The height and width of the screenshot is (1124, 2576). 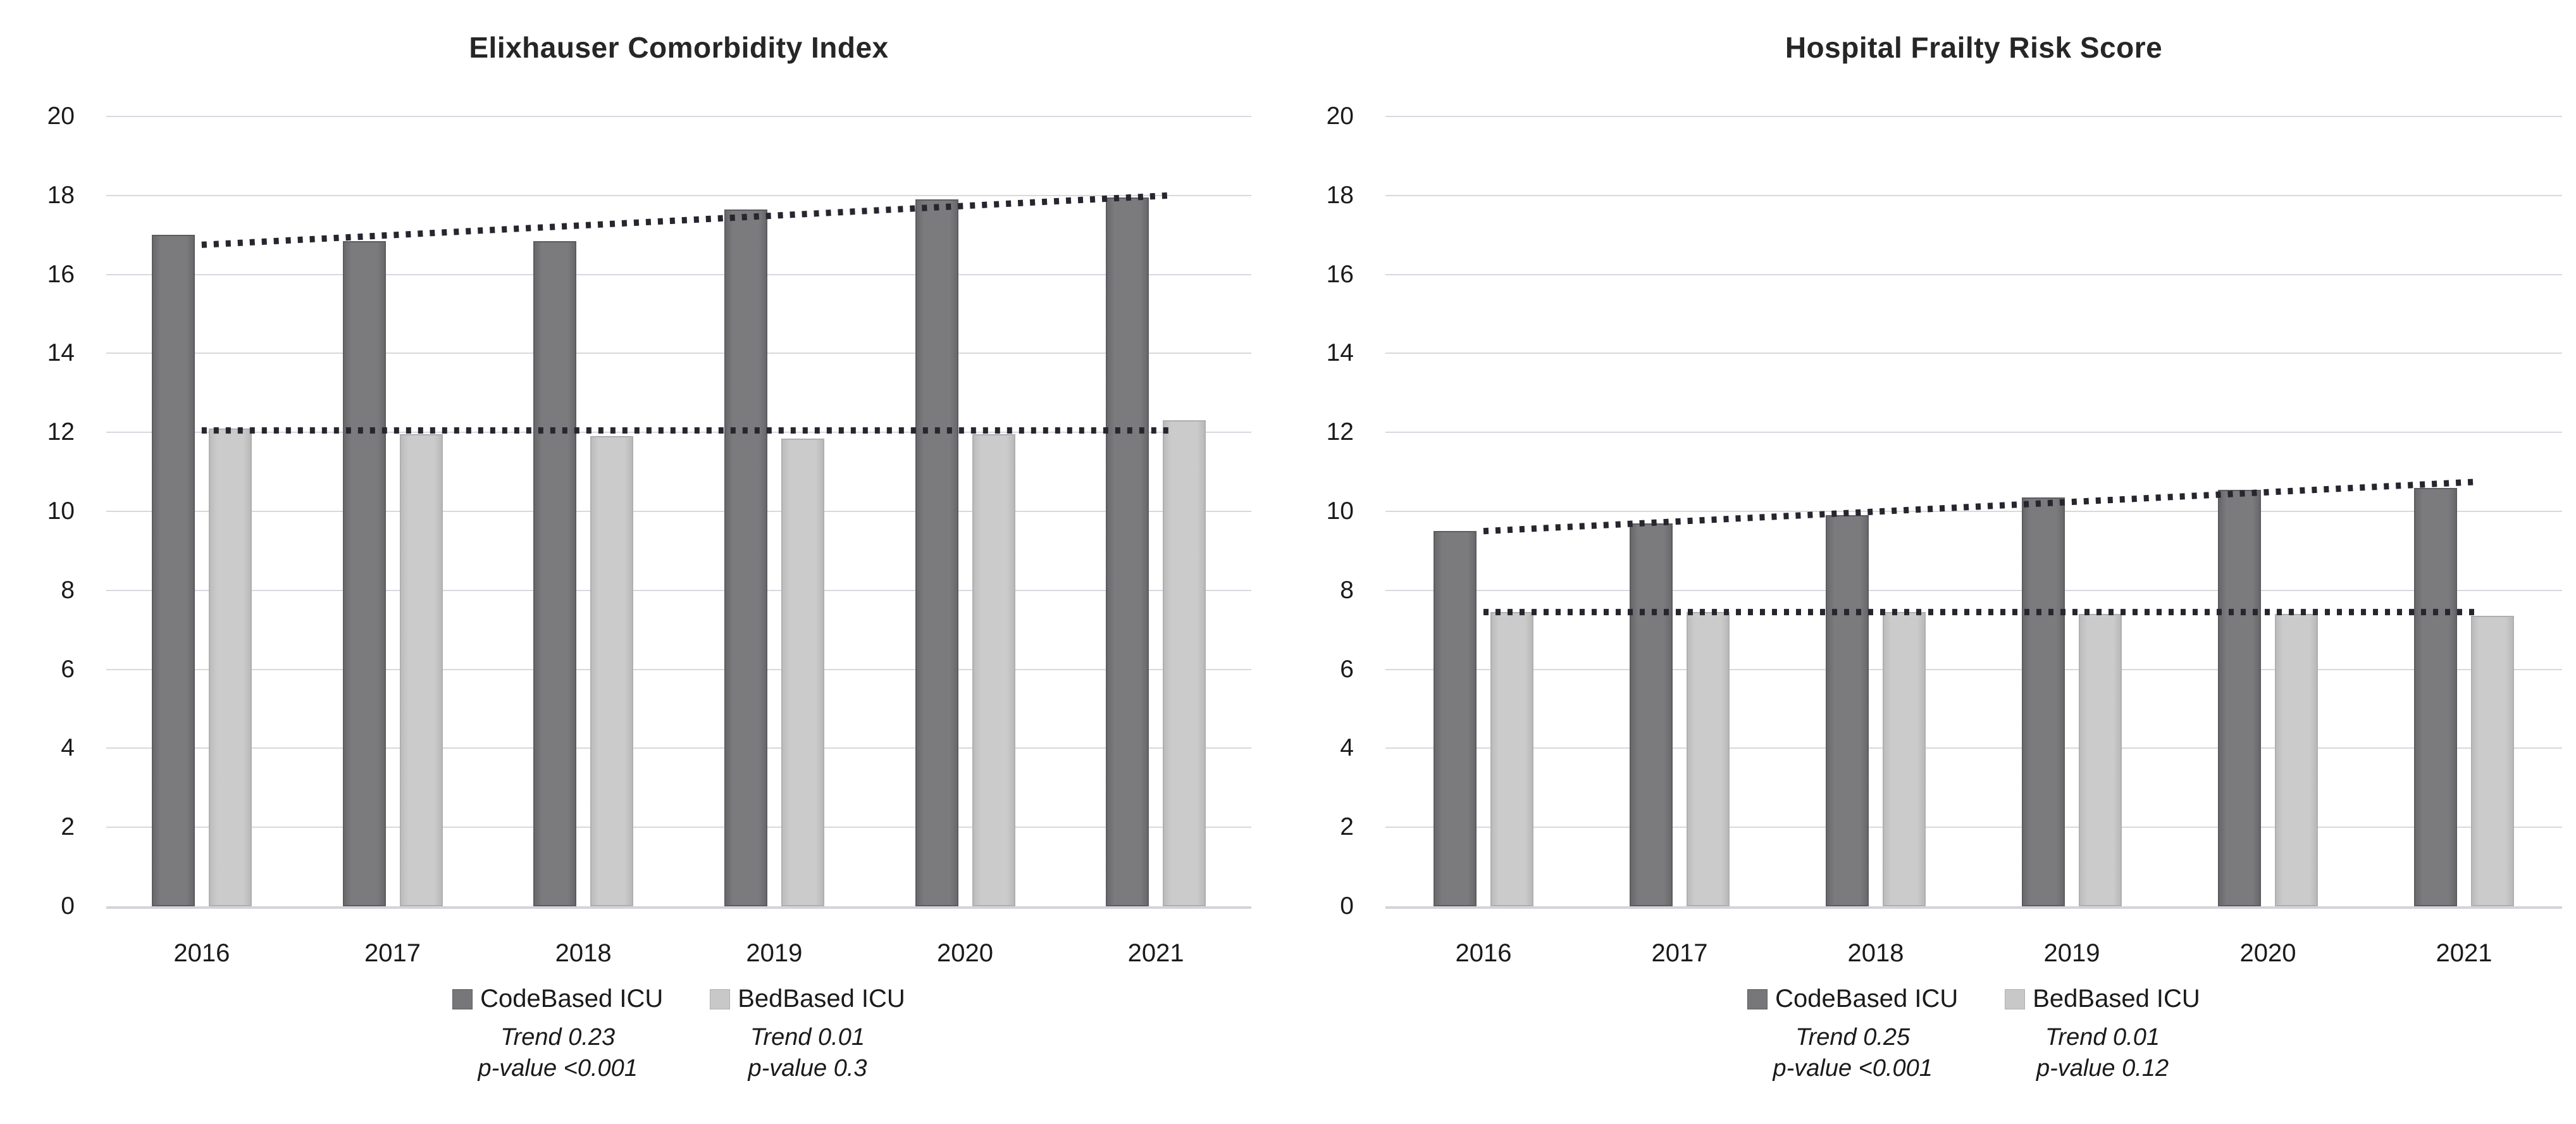 What do you see at coordinates (1974, 47) in the screenshot?
I see `chart-title-frailty: Hospital Frailty Risk Score` at bounding box center [1974, 47].